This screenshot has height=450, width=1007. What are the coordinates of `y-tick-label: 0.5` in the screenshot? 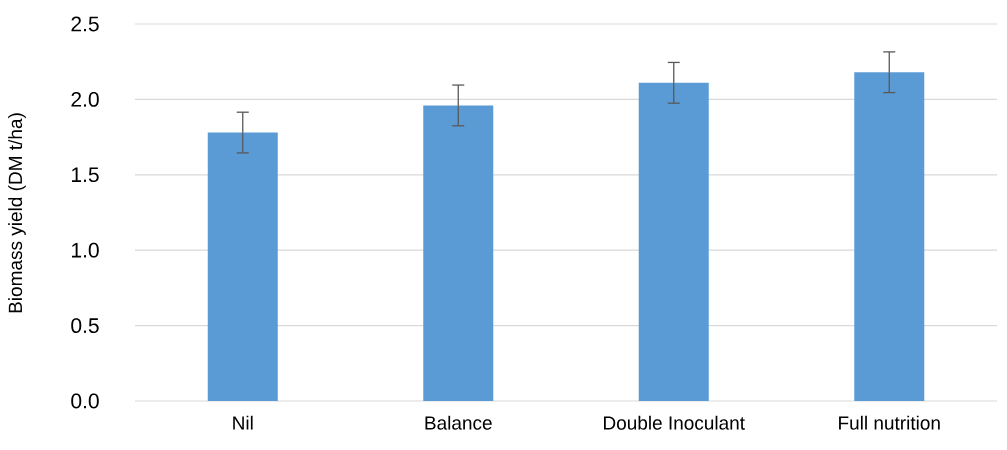 It's located at (85, 326).